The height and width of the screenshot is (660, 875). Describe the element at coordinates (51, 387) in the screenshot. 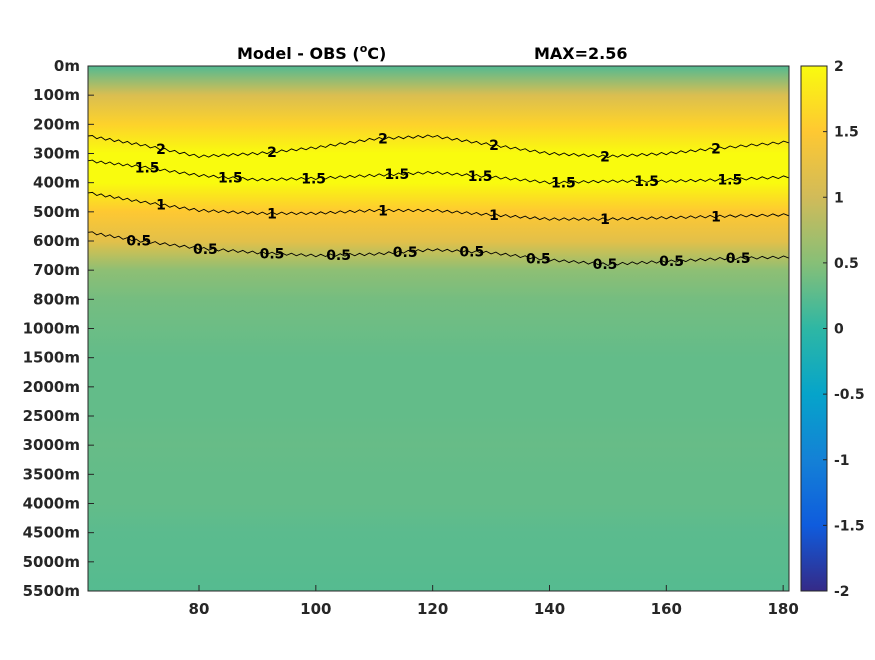

I see `y-tick-label: 2000m` at that location.